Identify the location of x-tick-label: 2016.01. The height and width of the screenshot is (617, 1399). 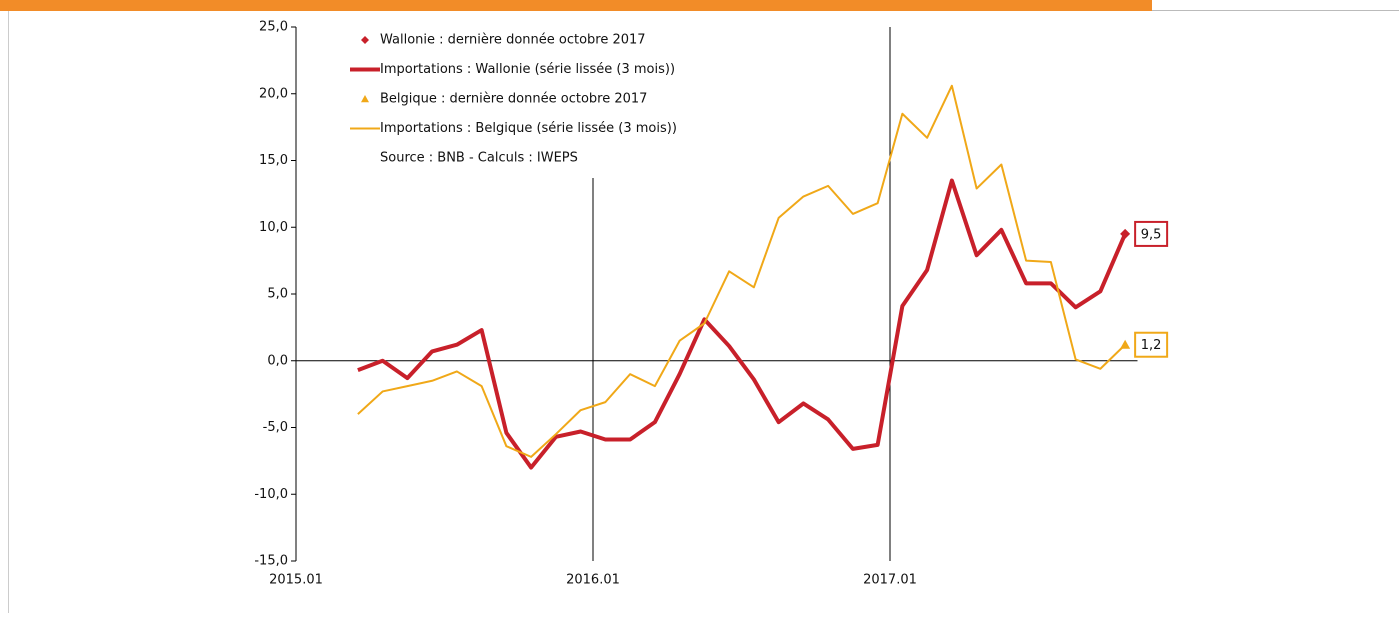
(593, 580).